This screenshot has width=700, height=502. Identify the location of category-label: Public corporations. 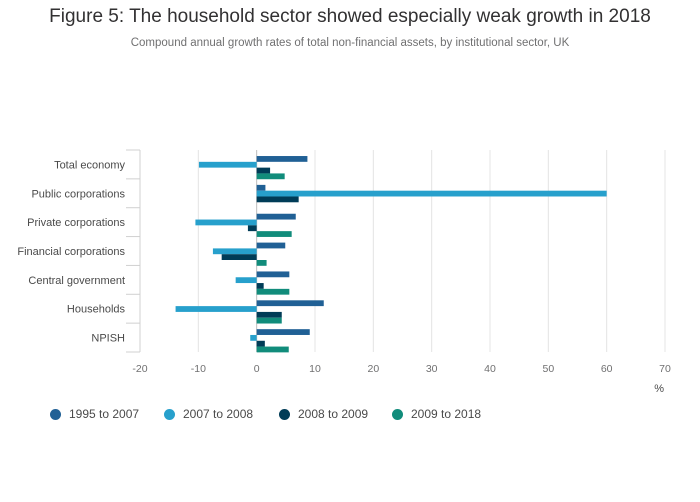
(78, 194).